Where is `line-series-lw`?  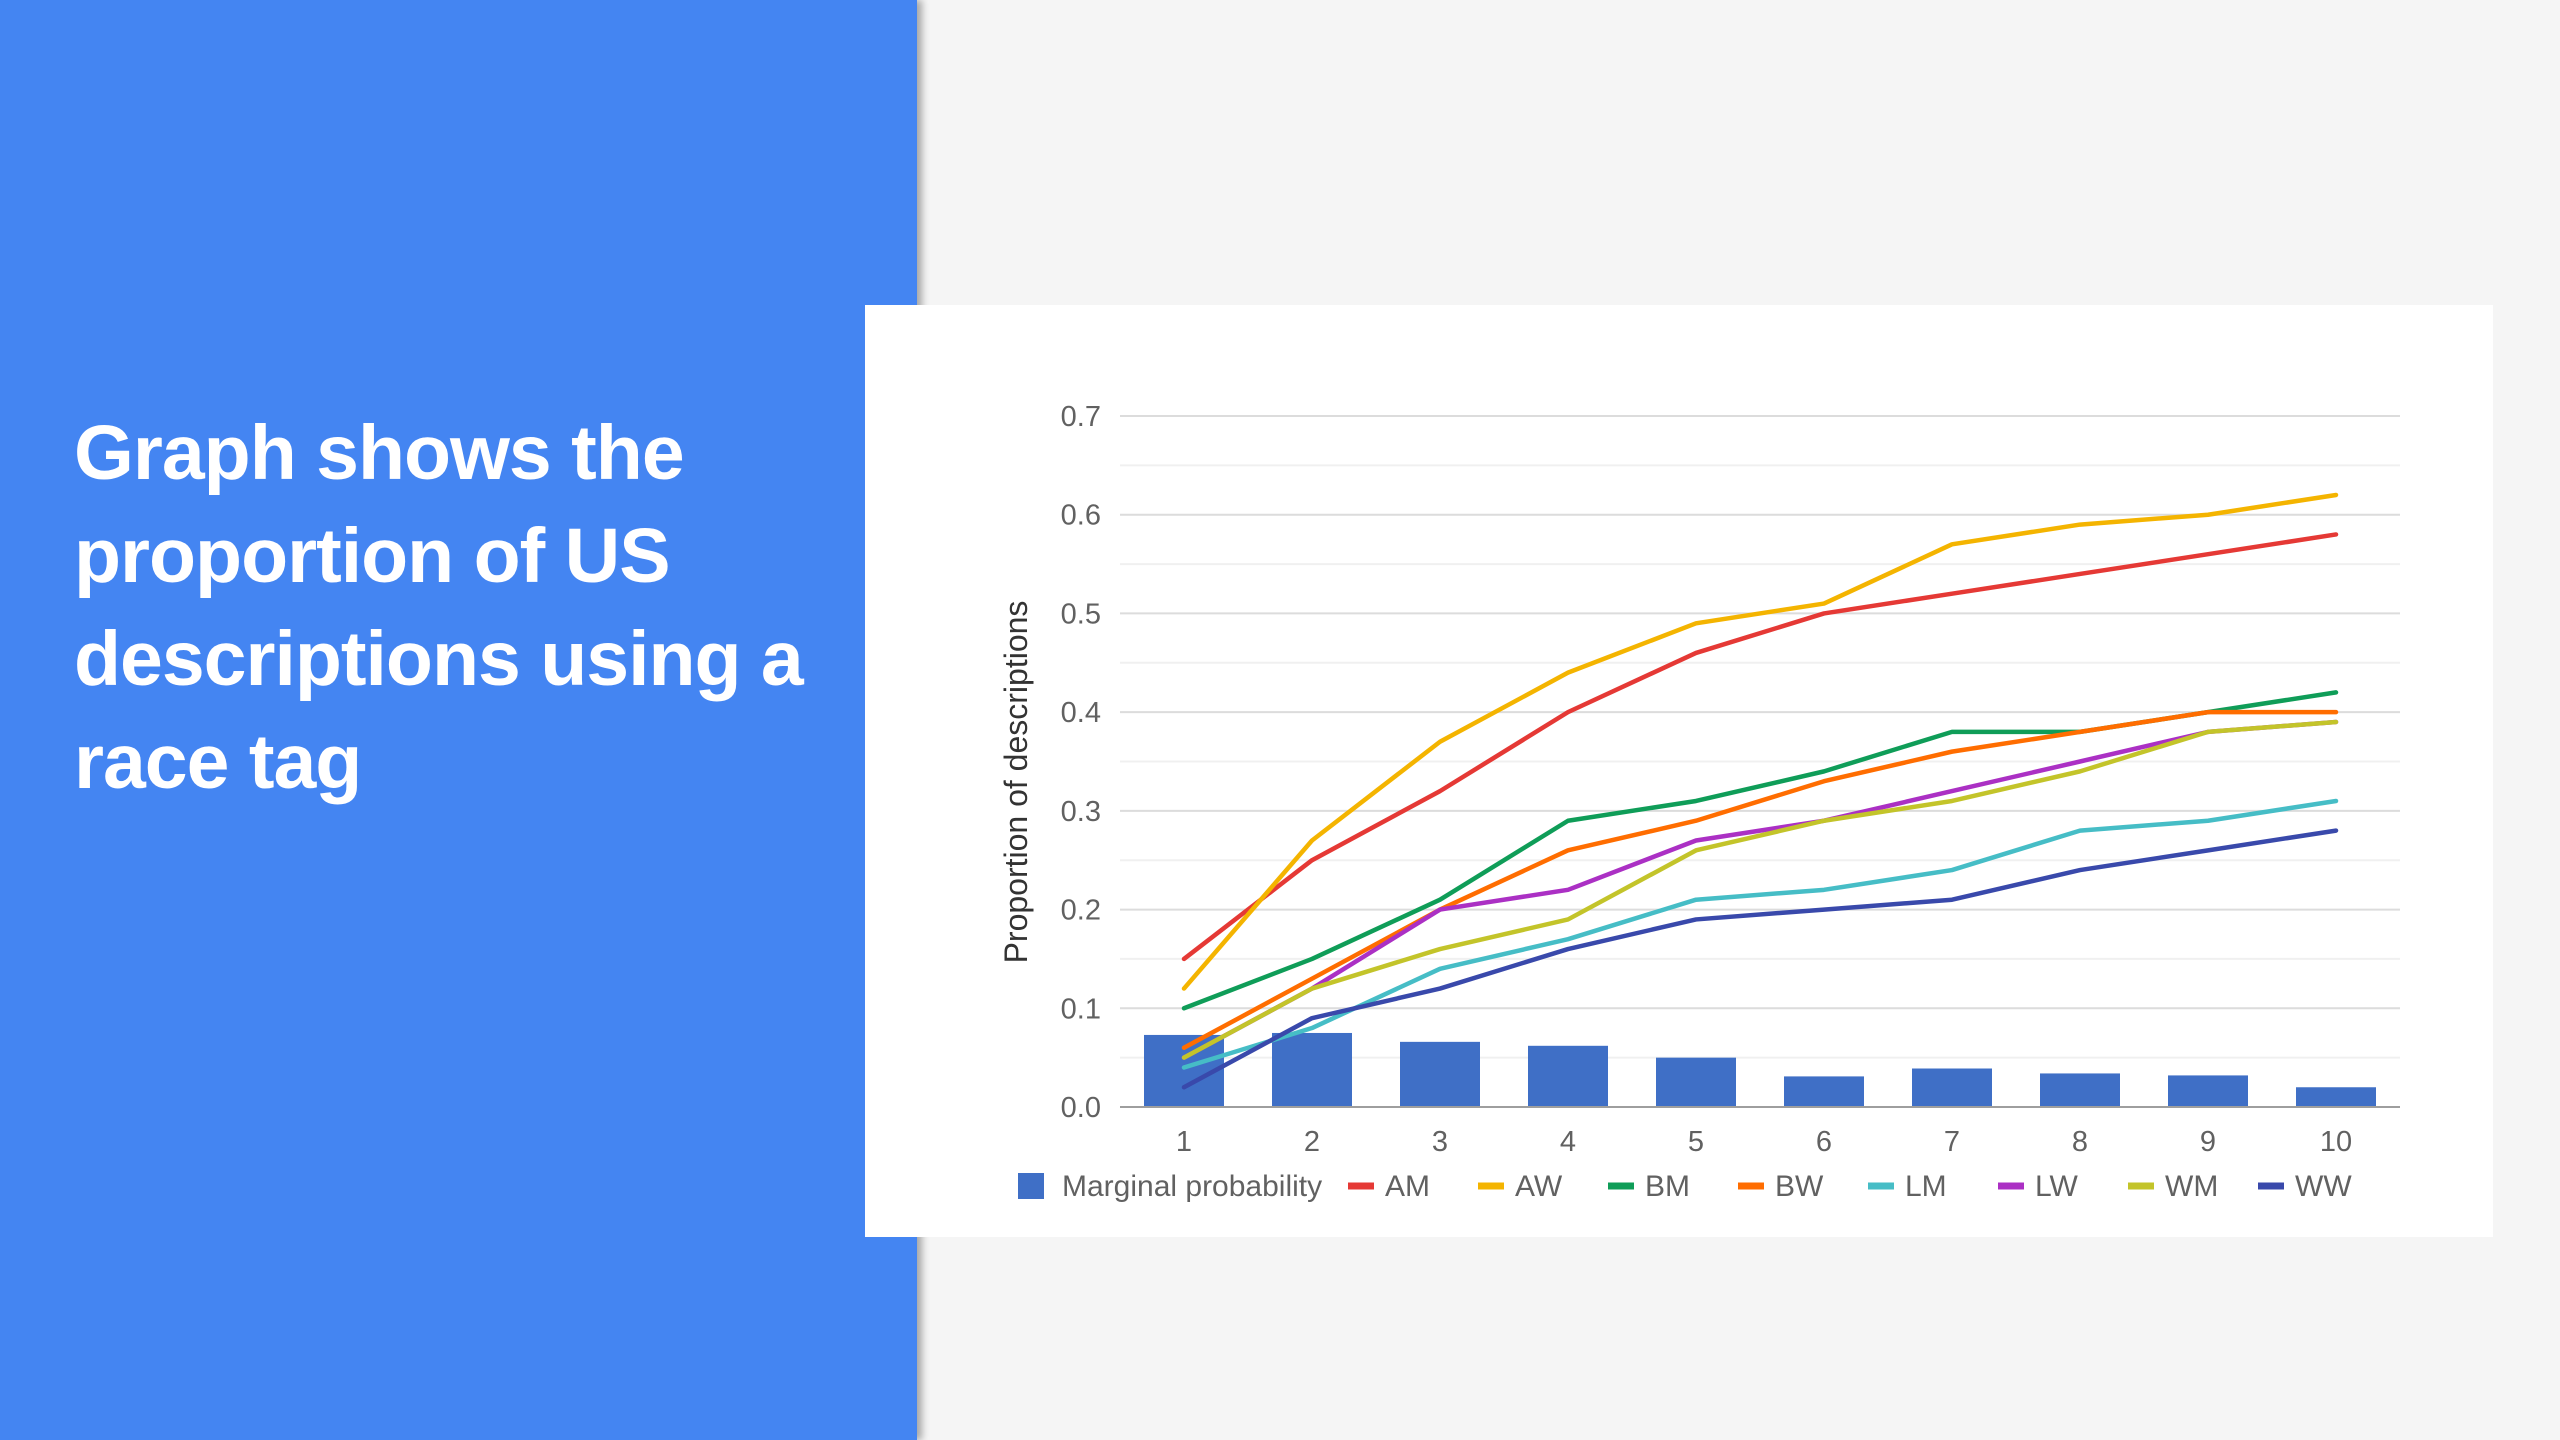 line-series-lw is located at coordinates (1760, 889).